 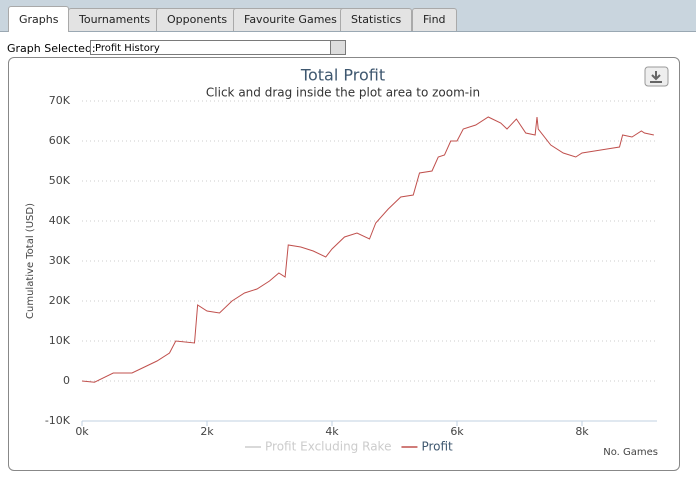 What do you see at coordinates (328, 447) in the screenshot?
I see `legend-item: Profit Excluding Rake` at bounding box center [328, 447].